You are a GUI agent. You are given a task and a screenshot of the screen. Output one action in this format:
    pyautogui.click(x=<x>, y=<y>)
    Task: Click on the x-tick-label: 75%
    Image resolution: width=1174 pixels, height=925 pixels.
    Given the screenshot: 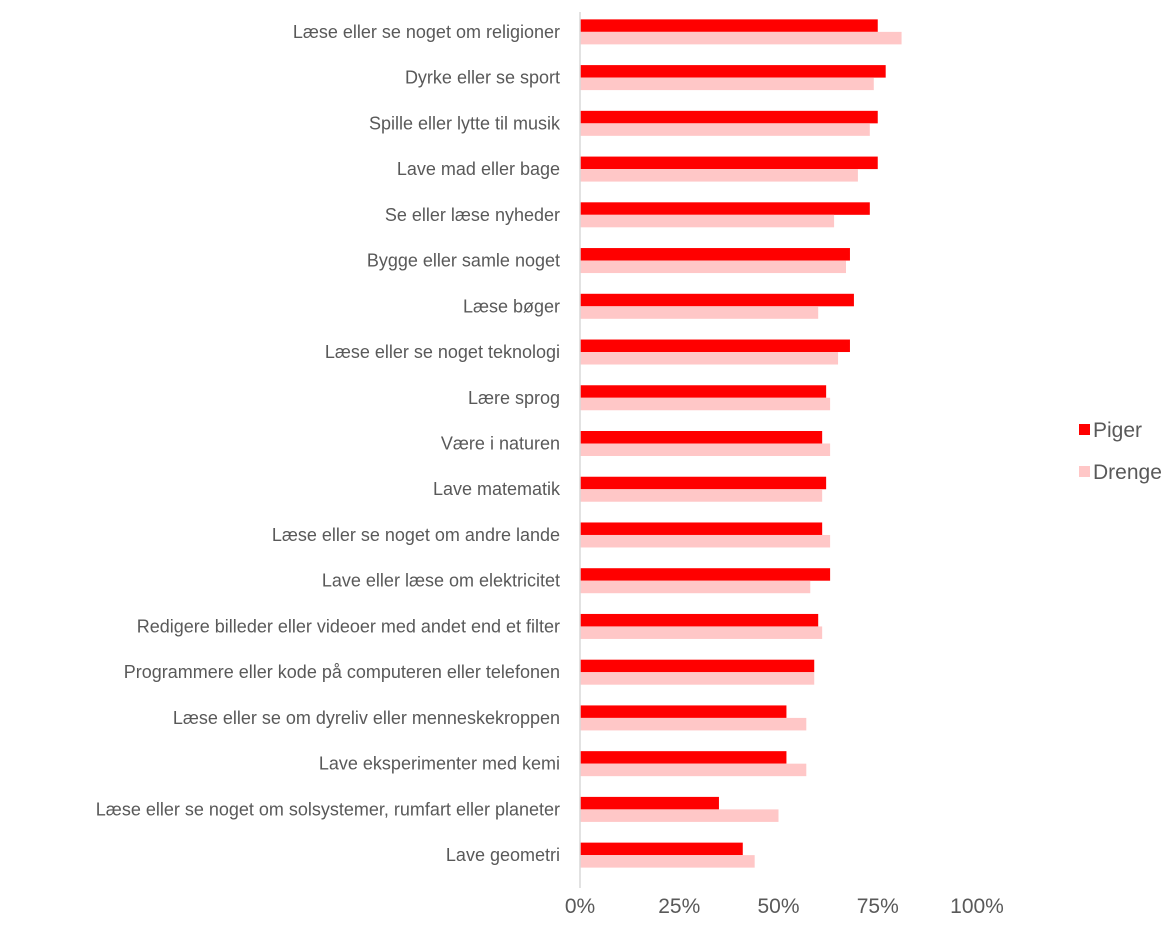 What is the action you would take?
    pyautogui.click(x=878, y=906)
    